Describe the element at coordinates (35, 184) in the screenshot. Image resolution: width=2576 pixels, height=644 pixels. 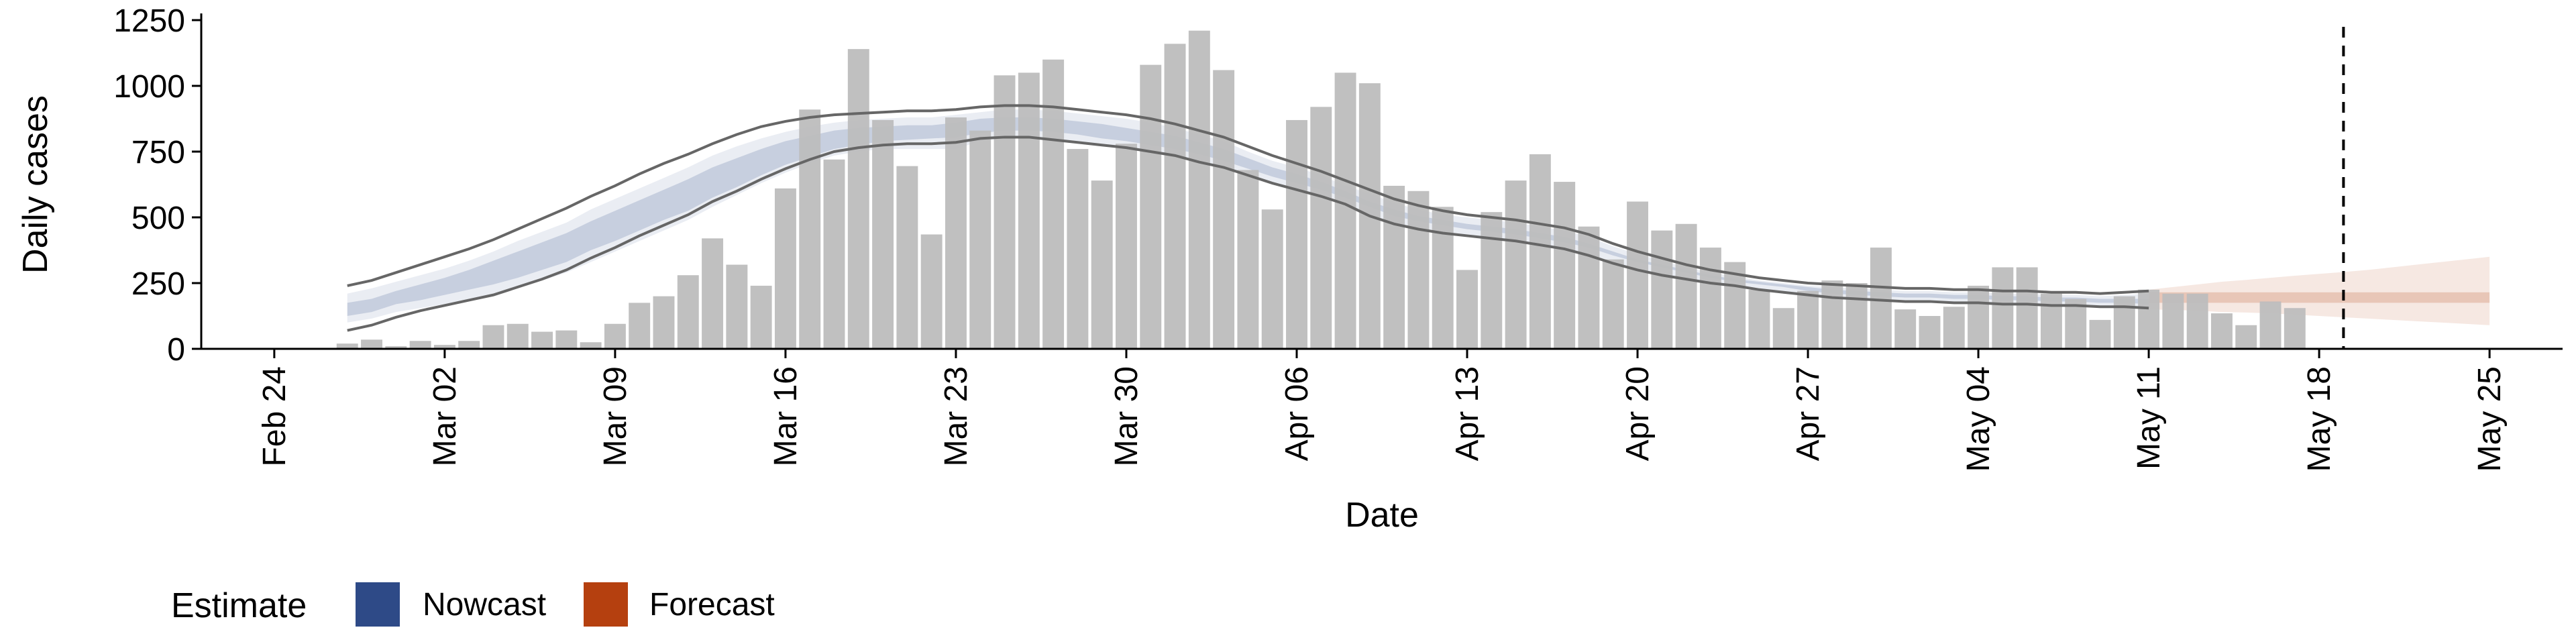
I see `y-axis-label: Daily cases` at that location.